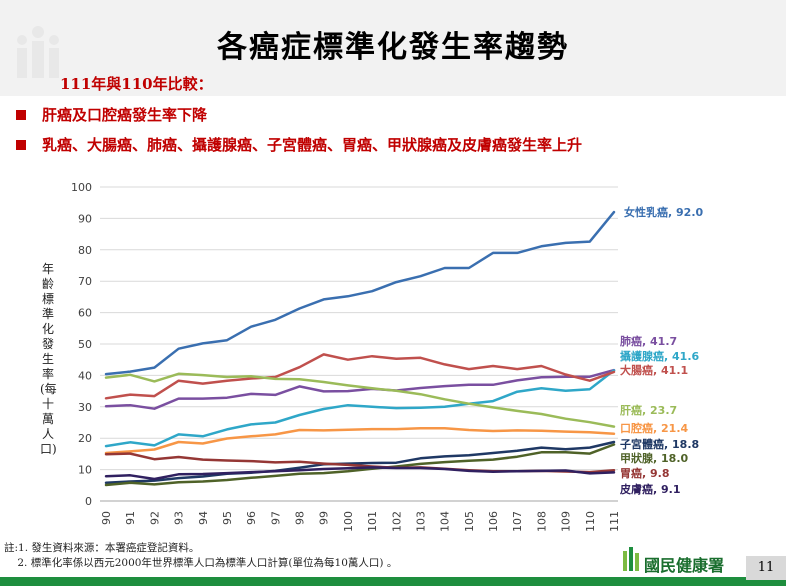  I want to click on x-tick-label: 100, so click(348, 521).